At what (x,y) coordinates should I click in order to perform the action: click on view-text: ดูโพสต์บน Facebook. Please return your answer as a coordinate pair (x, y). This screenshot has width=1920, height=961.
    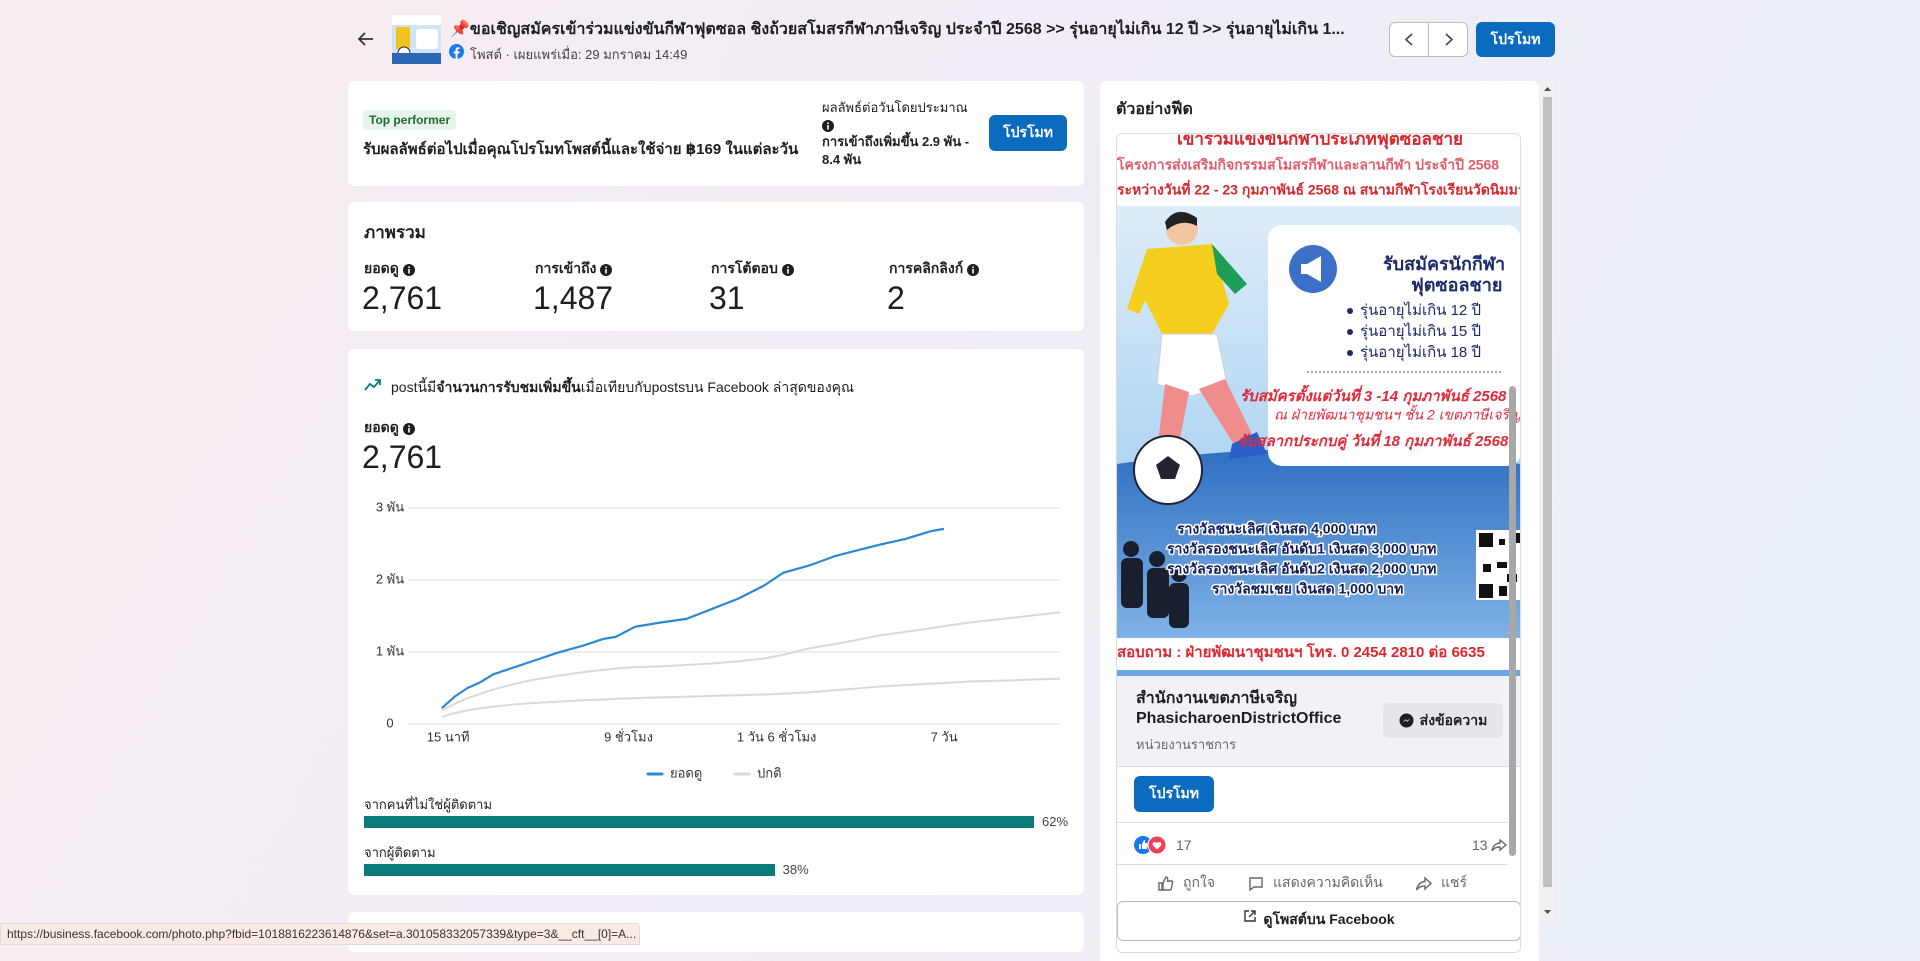
    Looking at the image, I should click on (1329, 919).